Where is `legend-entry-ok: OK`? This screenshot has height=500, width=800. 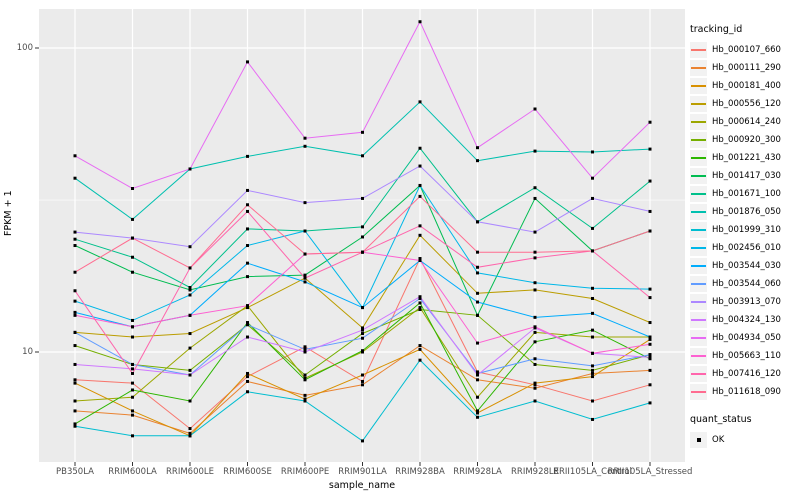 legend-entry-ok: OK is located at coordinates (745, 439).